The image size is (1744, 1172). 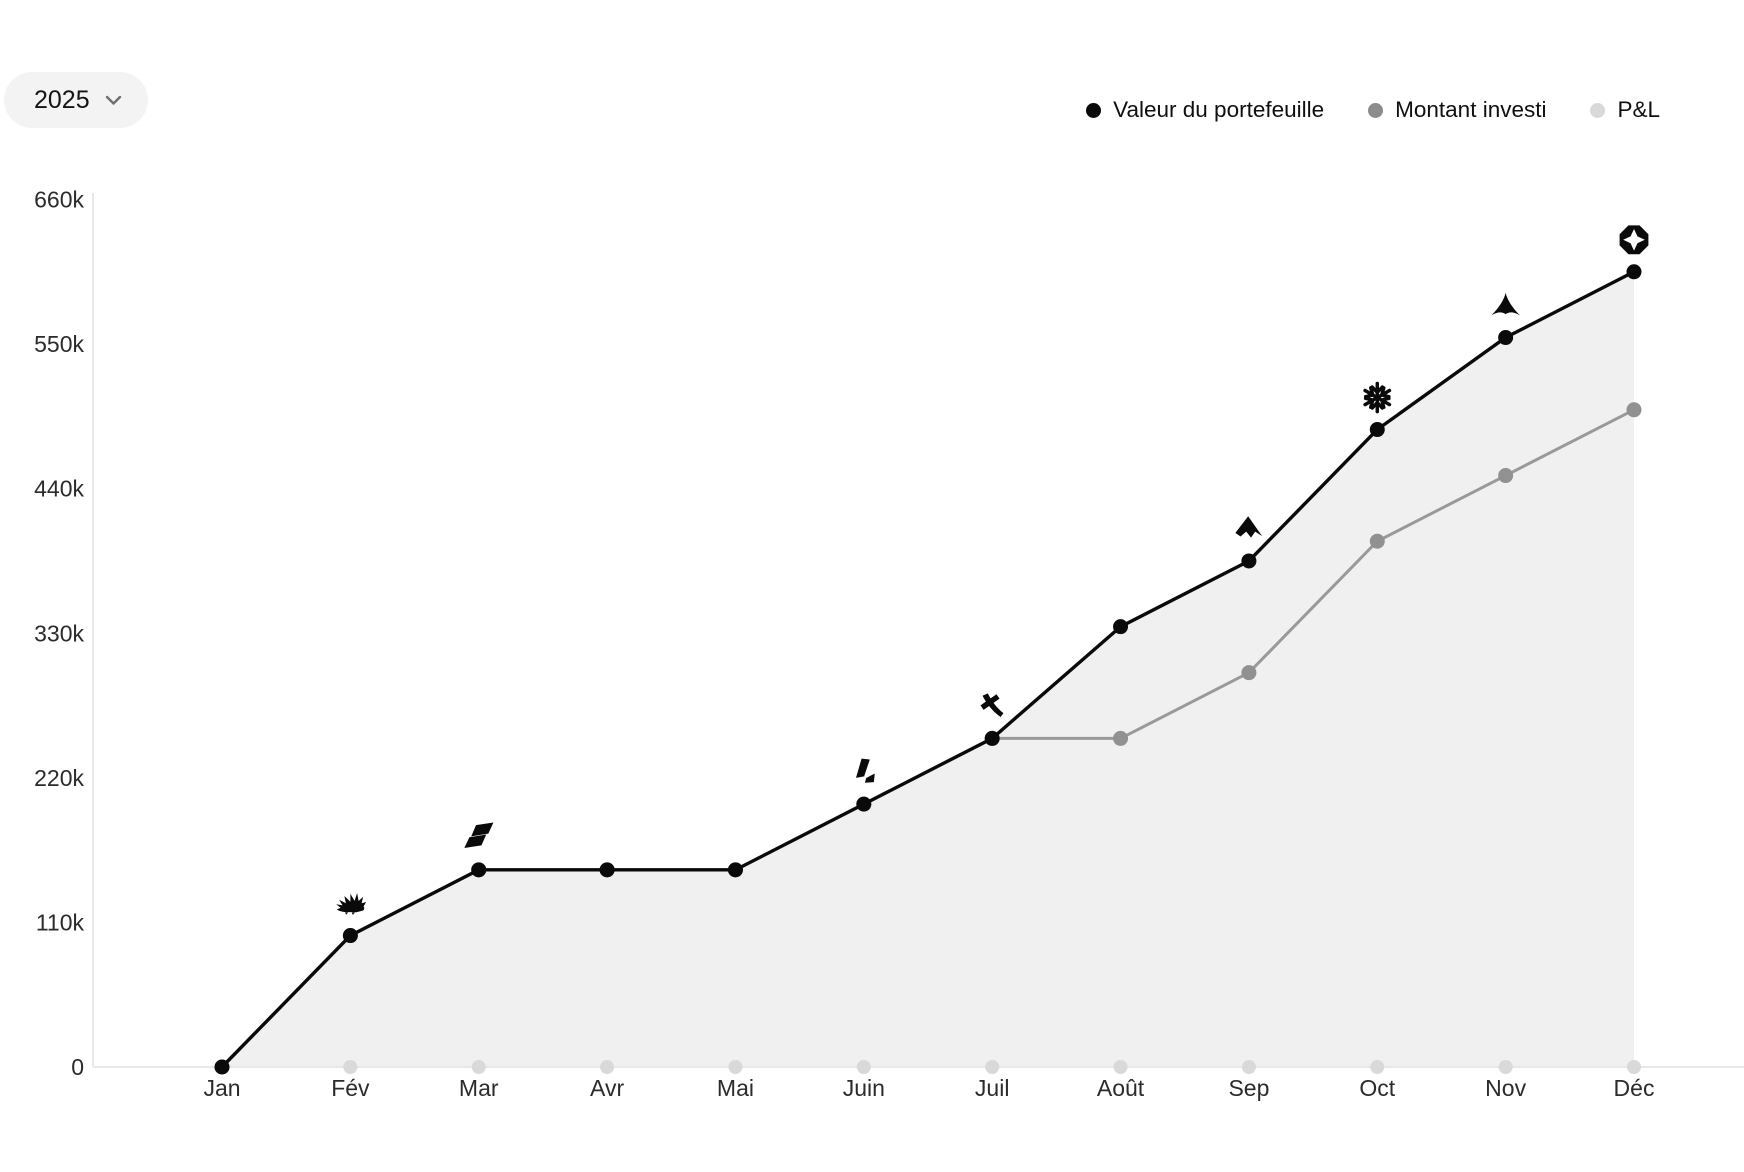 I want to click on x-tick-label: Sep, so click(x=1248, y=1088).